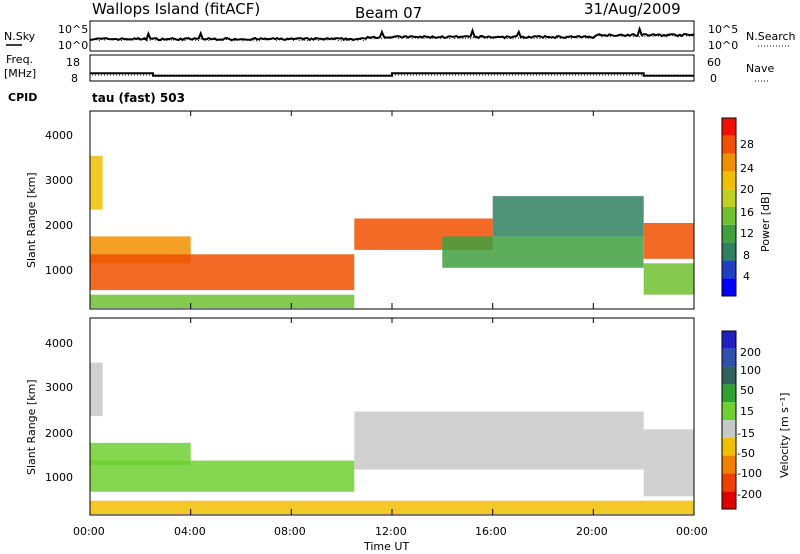  Describe the element at coordinates (746, 453) in the screenshot. I see `velocity-cbar-tick-neg50: -50` at that location.